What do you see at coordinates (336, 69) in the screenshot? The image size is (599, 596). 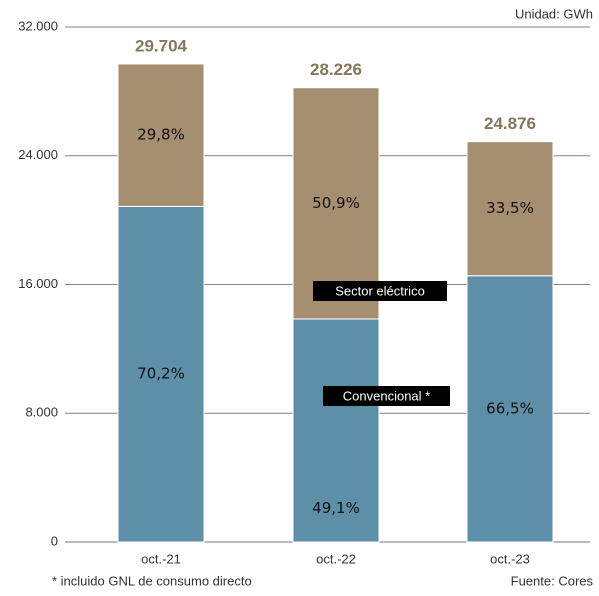 I see `total-label: 28.226` at bounding box center [336, 69].